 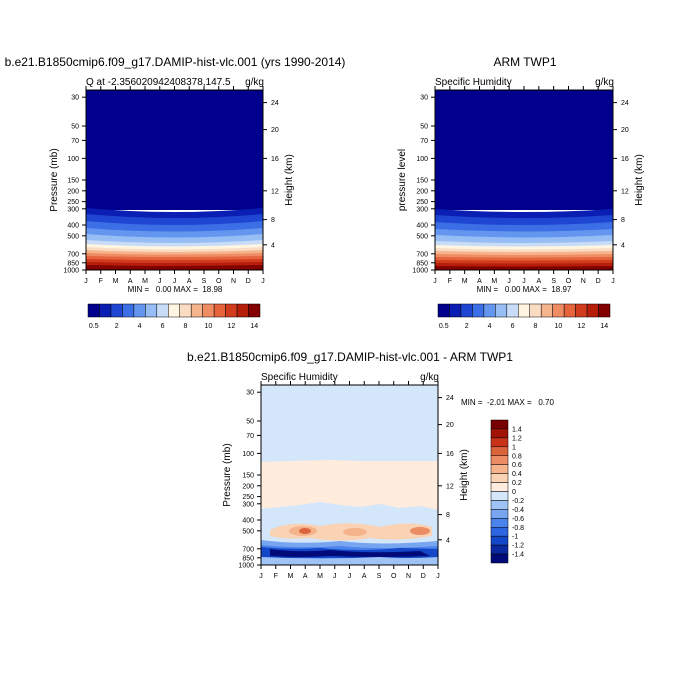 What do you see at coordinates (517, 483) in the screenshot?
I see `colorbar-label: 0.2` at bounding box center [517, 483].